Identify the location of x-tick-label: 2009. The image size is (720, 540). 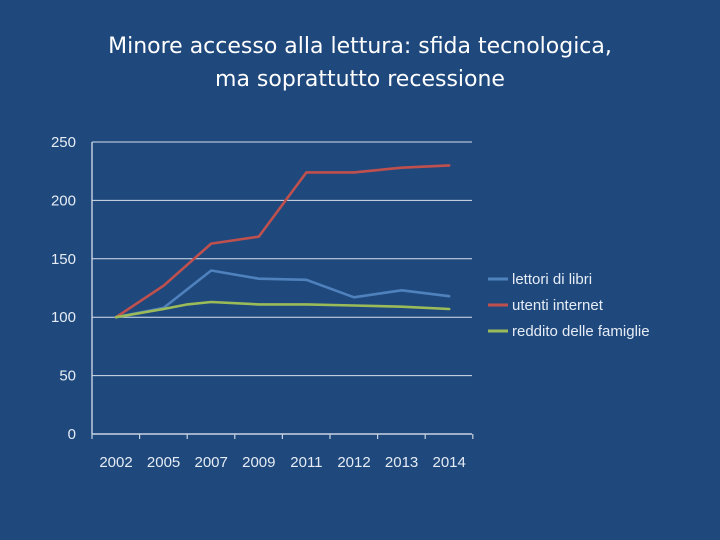
(258, 462).